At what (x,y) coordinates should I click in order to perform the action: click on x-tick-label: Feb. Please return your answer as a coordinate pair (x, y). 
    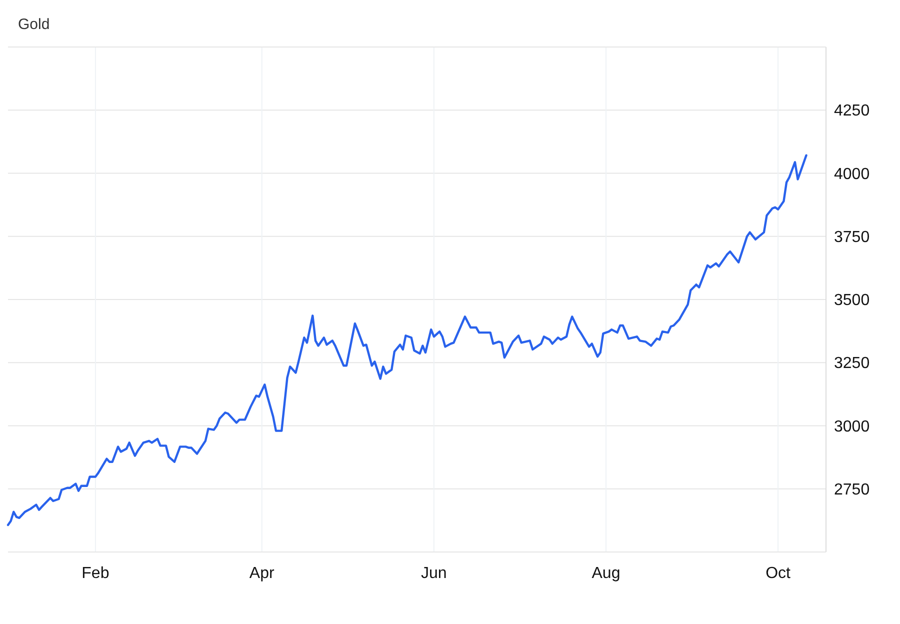
    Looking at the image, I should click on (96, 573).